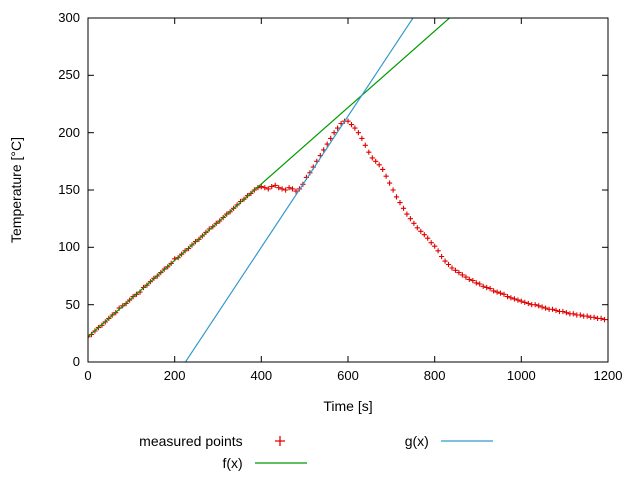 This screenshot has width=640, height=480. What do you see at coordinates (69, 132) in the screenshot?
I see `y-tick-label: 200` at bounding box center [69, 132].